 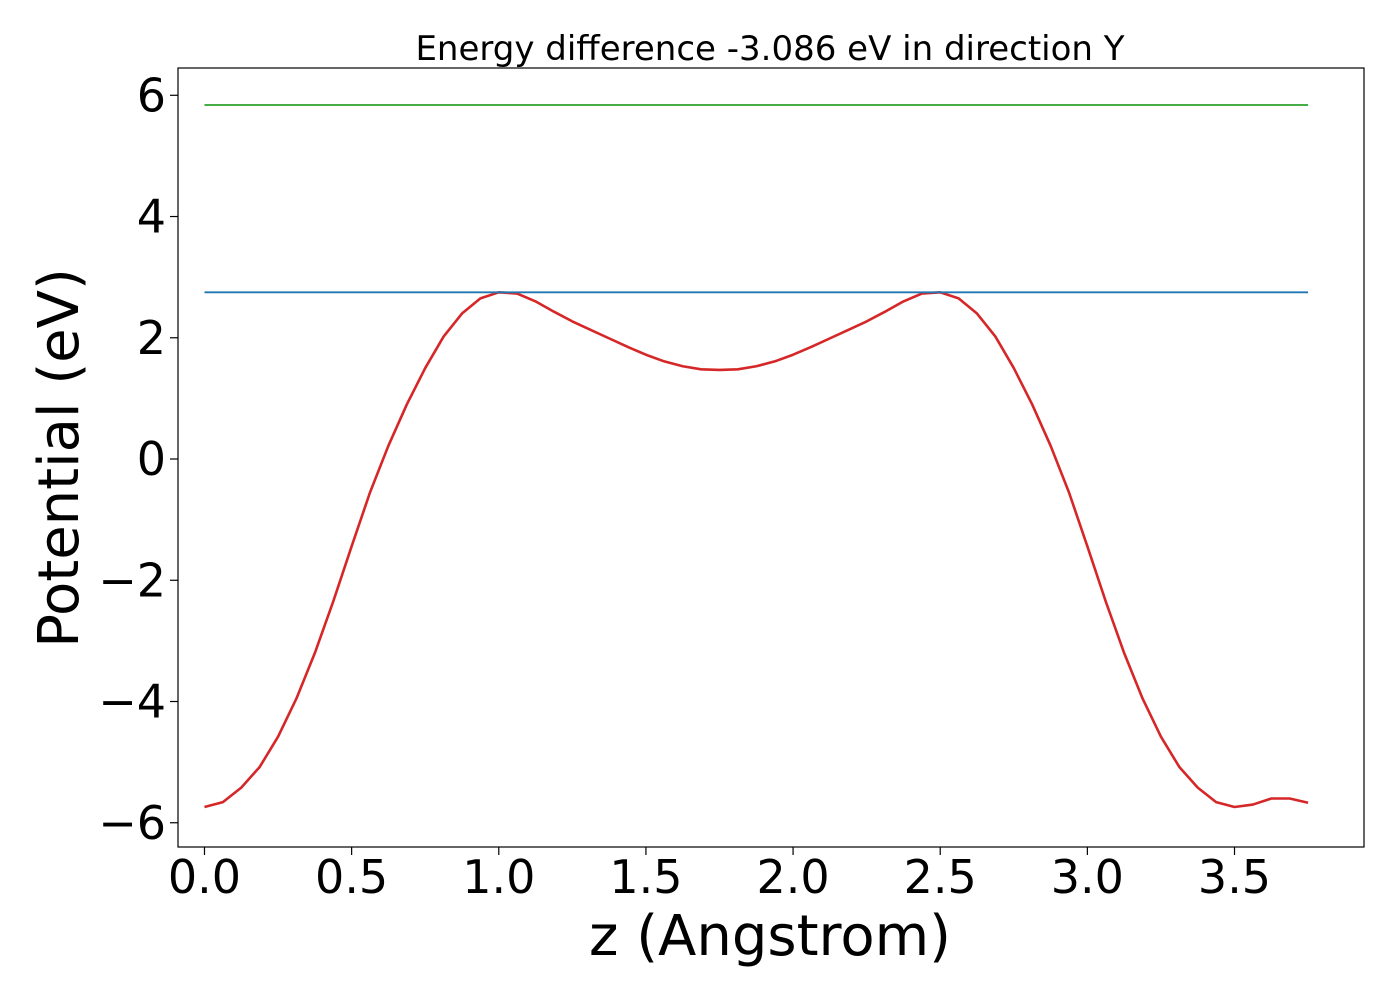 What do you see at coordinates (940, 877) in the screenshot?
I see `x-tick-label: 2.5` at bounding box center [940, 877].